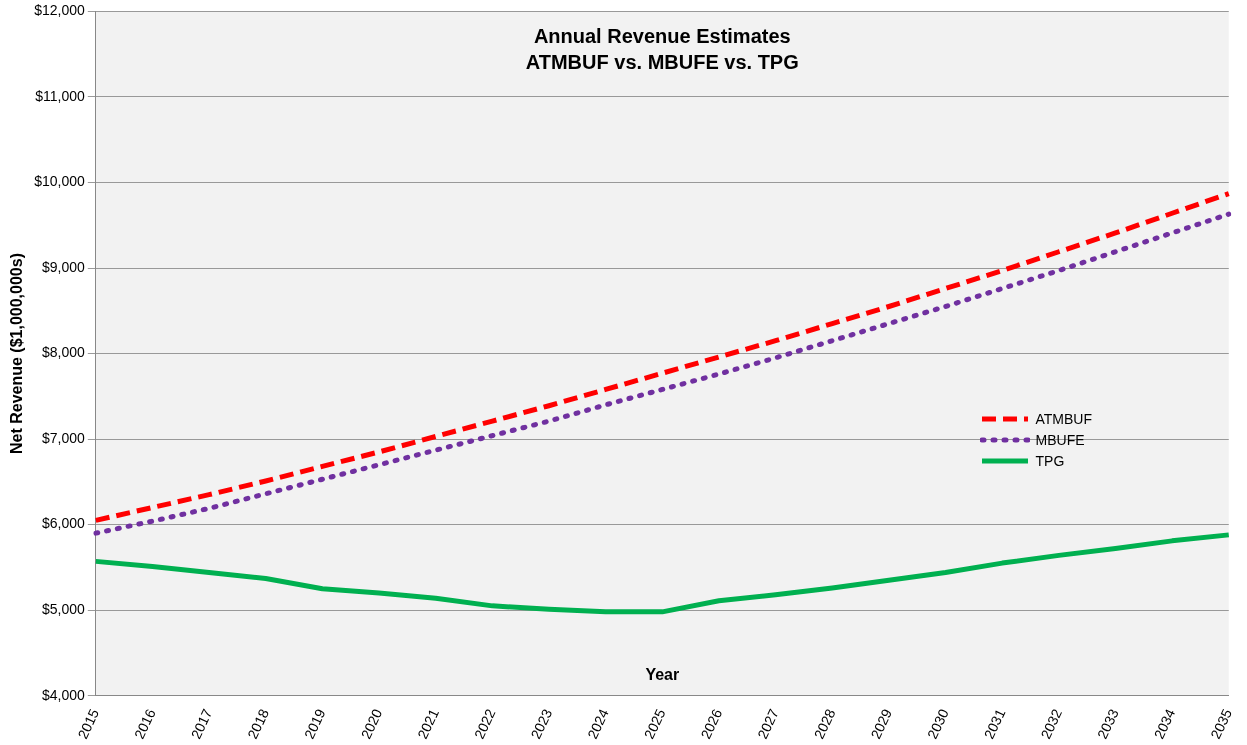 The image size is (1247, 745). Describe the element at coordinates (768, 724) in the screenshot. I see `x-tick-label: 2027` at that location.